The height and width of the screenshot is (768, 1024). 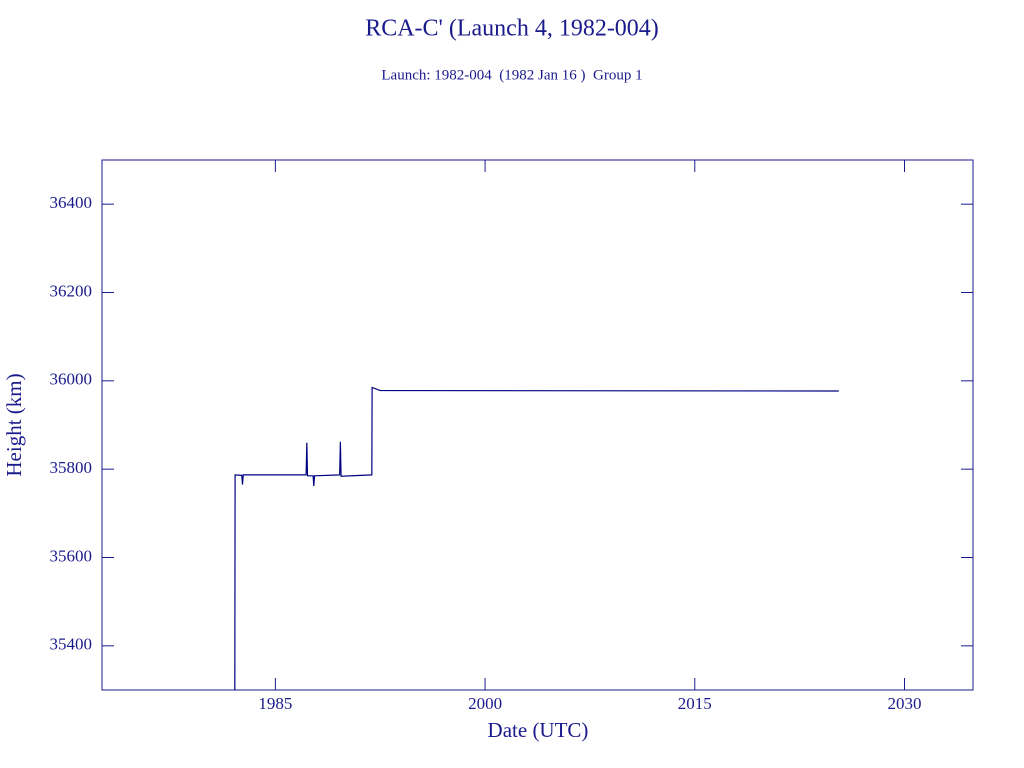 What do you see at coordinates (904, 703) in the screenshot?
I see `x-tick-label: 2030` at bounding box center [904, 703].